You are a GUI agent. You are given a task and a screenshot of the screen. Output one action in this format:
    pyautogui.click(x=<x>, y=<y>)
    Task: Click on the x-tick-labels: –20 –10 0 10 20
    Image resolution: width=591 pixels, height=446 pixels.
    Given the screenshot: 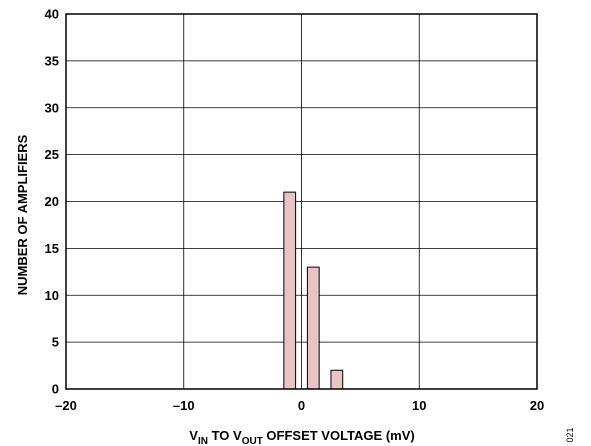 What is the action you would take?
    pyautogui.click(x=299, y=405)
    